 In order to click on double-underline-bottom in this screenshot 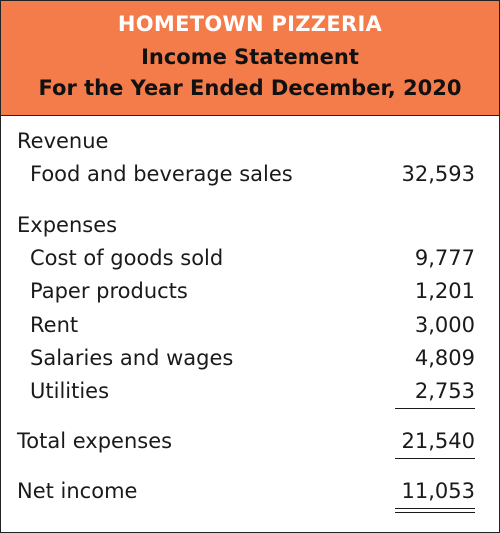, I will do `click(435, 512)`.